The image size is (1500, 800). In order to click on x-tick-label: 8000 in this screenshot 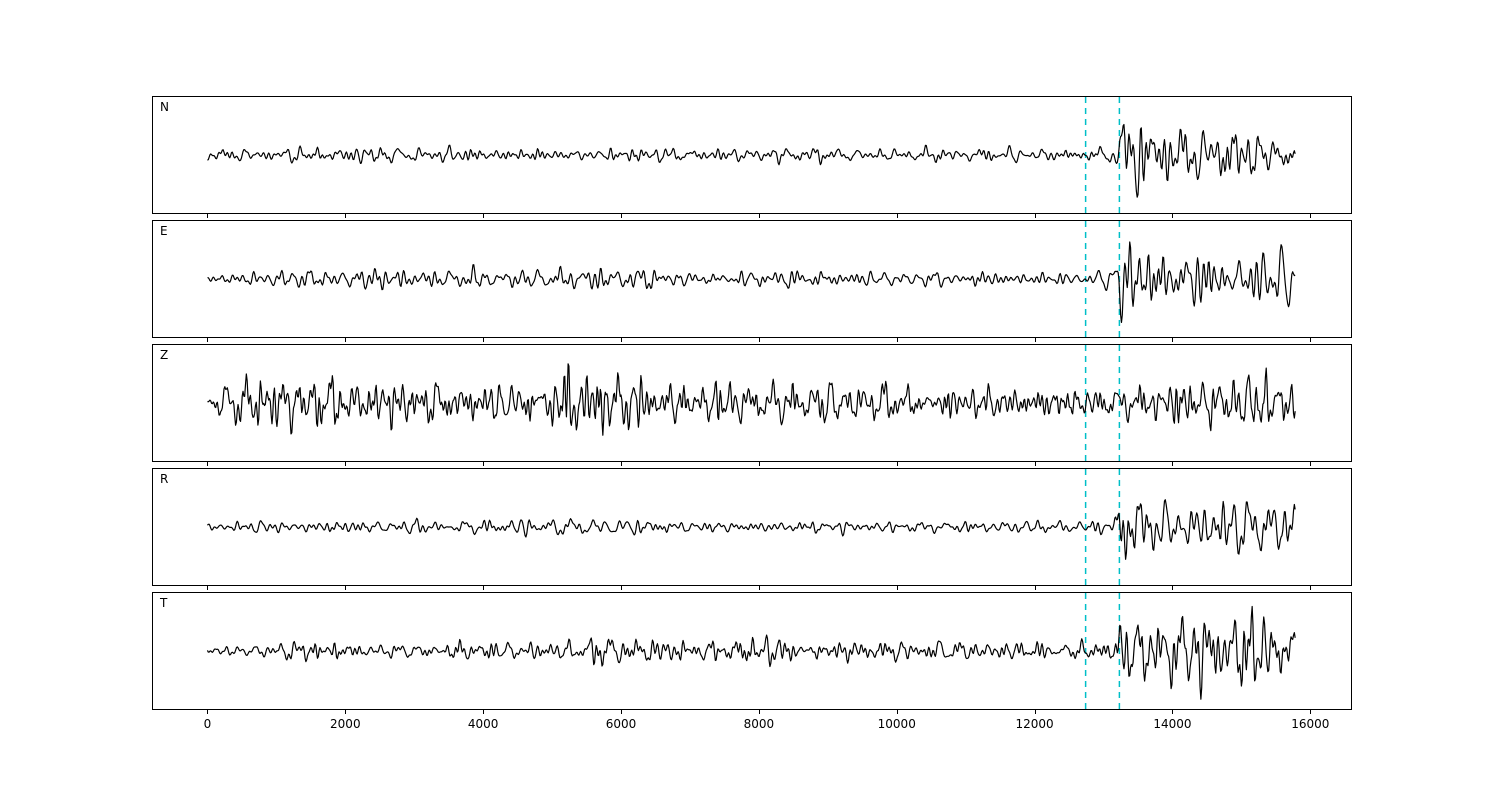, I will do `click(759, 724)`.